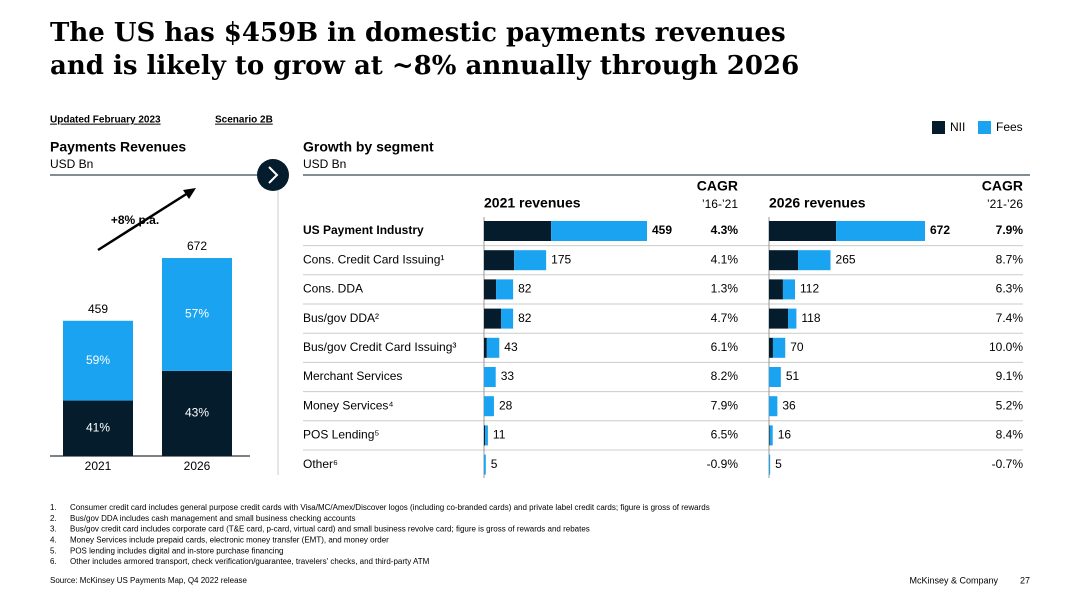 The image size is (1080, 607). What do you see at coordinates (197, 413) in the screenshot?
I see `segment-label: 43%` at bounding box center [197, 413].